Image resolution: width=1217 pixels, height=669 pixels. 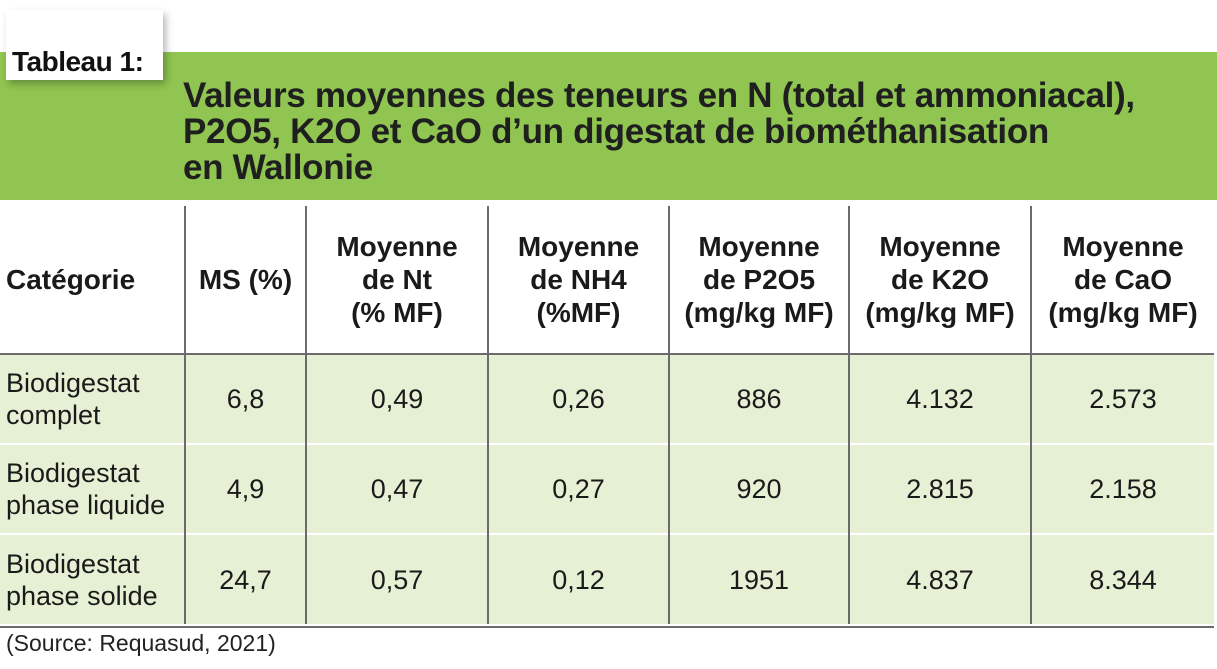 I want to click on table-tag-box, so click(x=84, y=45).